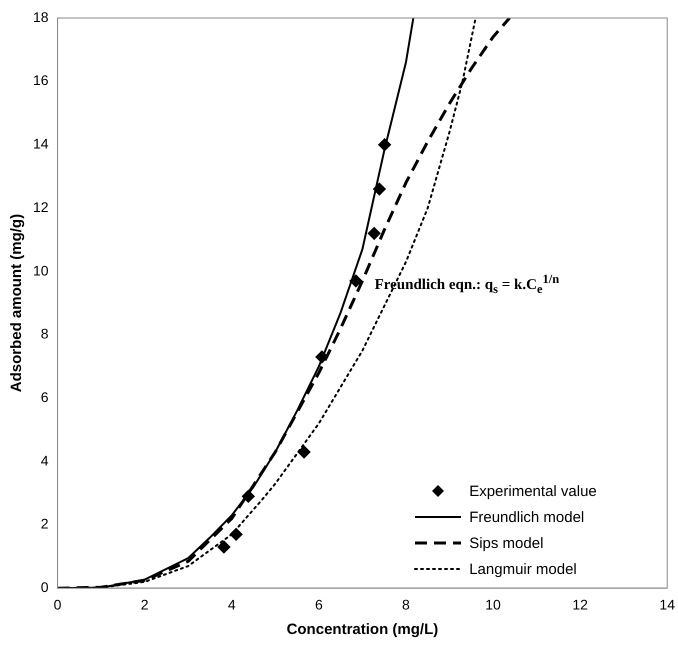  Describe the element at coordinates (232, 604) in the screenshot. I see `x-tick-label: 4` at that location.